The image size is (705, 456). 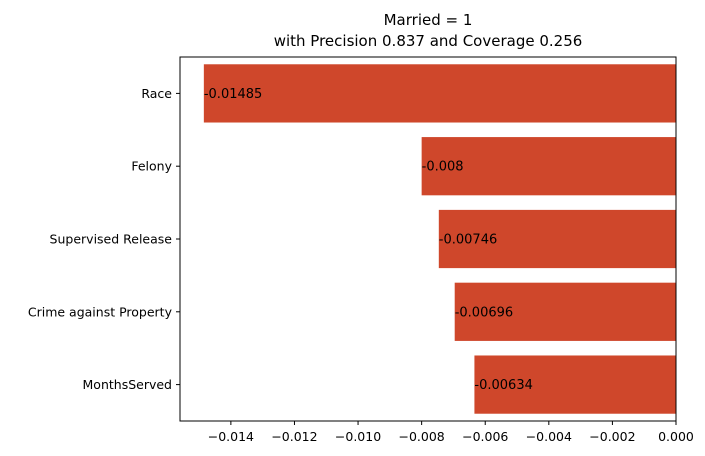 What do you see at coordinates (111, 239) in the screenshot?
I see `y-tick-label: Supervised Release` at bounding box center [111, 239].